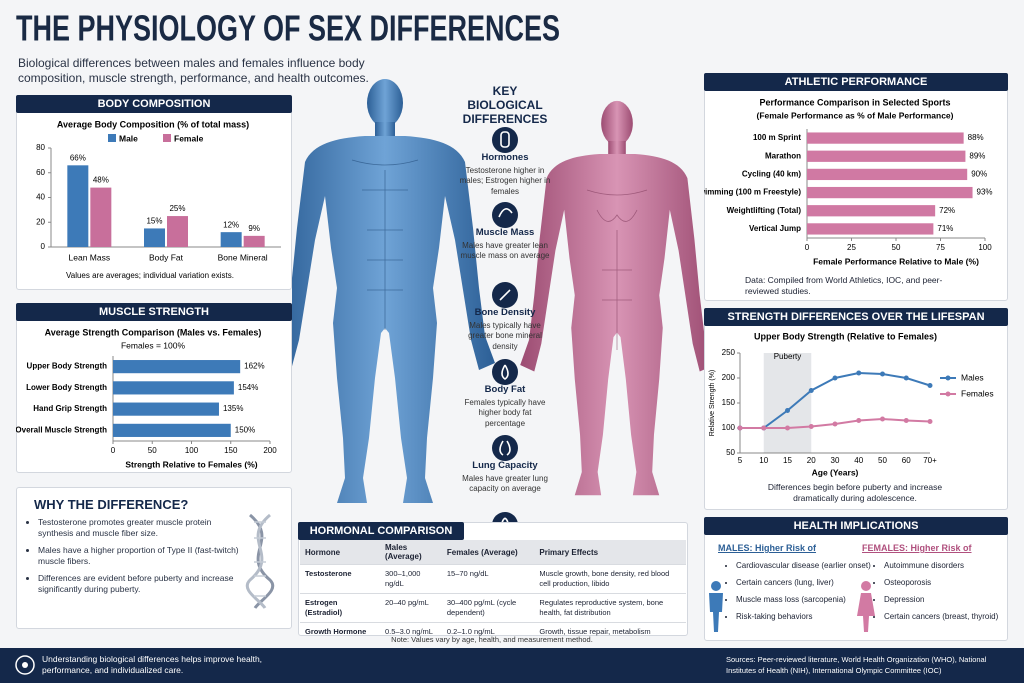 This screenshot has width=1024, height=683. Describe the element at coordinates (488, 631) in the screenshot. I see `table-cell: 0.2–1.0 ng/mL` at that location.